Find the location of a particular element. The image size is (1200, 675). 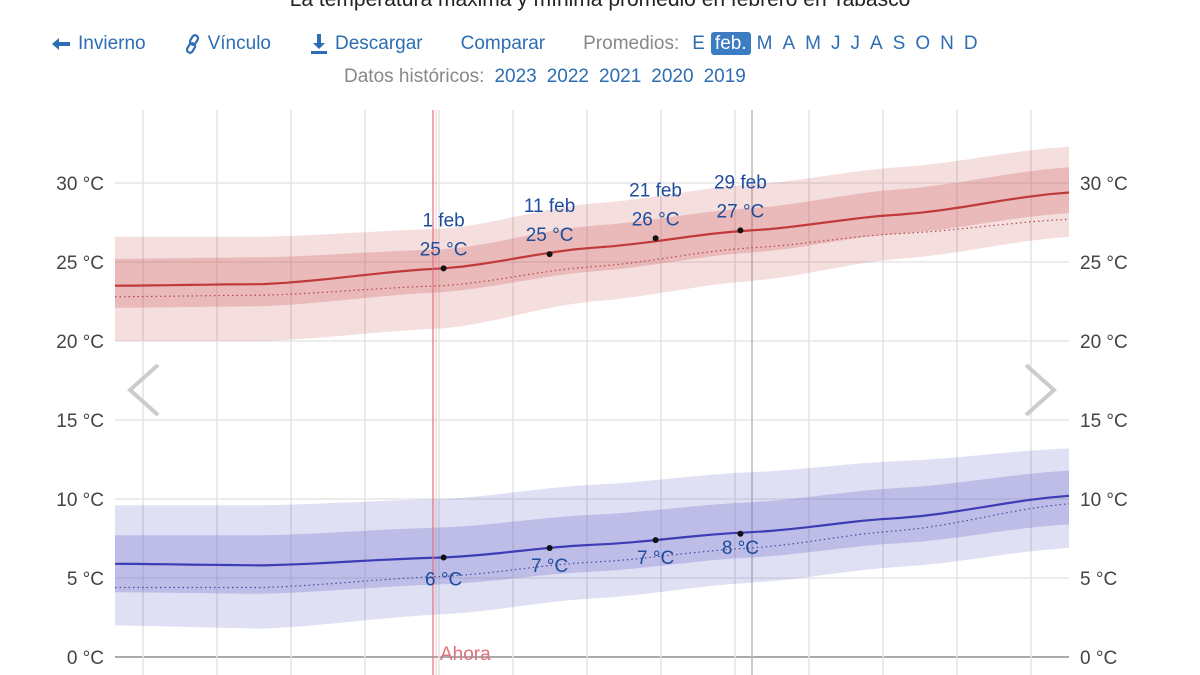

y-tick-label-right: 25 °C is located at coordinates (1104, 263).